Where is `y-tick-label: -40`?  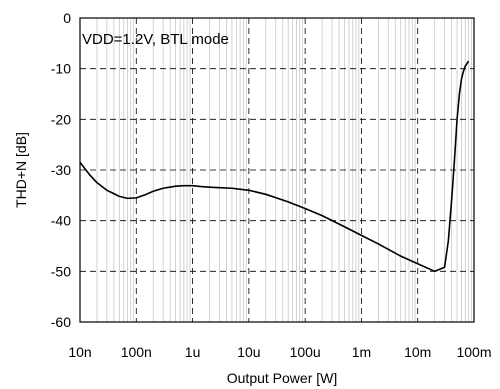 y-tick-label: -40 is located at coordinates (61, 221).